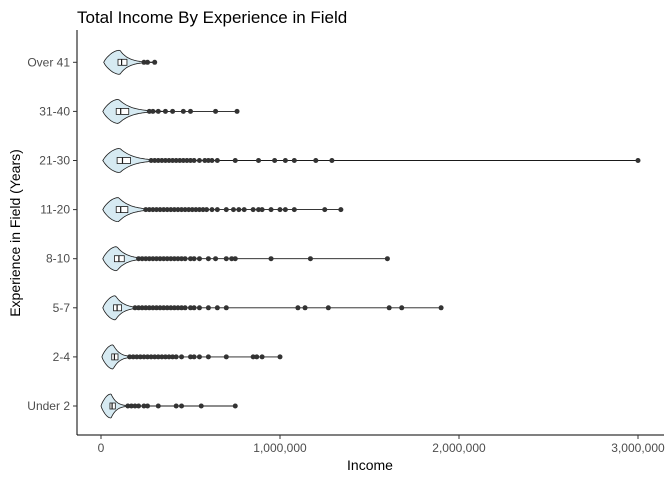 Image resolution: width=672 pixels, height=480 pixels. What do you see at coordinates (54, 161) in the screenshot?
I see `y-tick-label: 21-30` at bounding box center [54, 161].